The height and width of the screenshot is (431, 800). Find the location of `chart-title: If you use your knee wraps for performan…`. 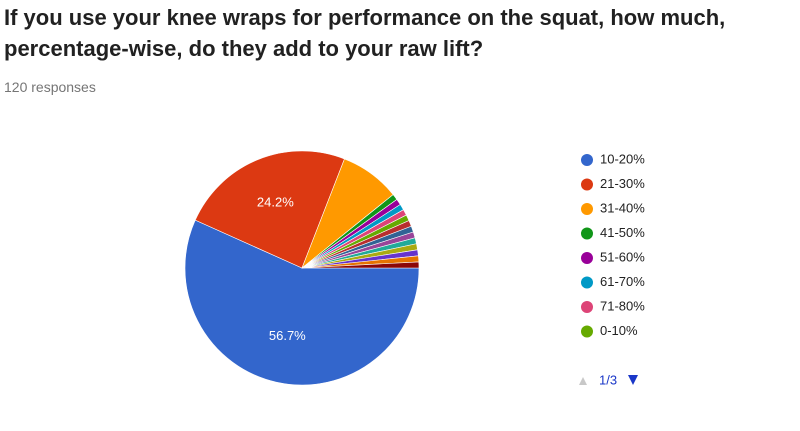

chart-title: If you use your knee wraps for performan… is located at coordinates (365, 33).